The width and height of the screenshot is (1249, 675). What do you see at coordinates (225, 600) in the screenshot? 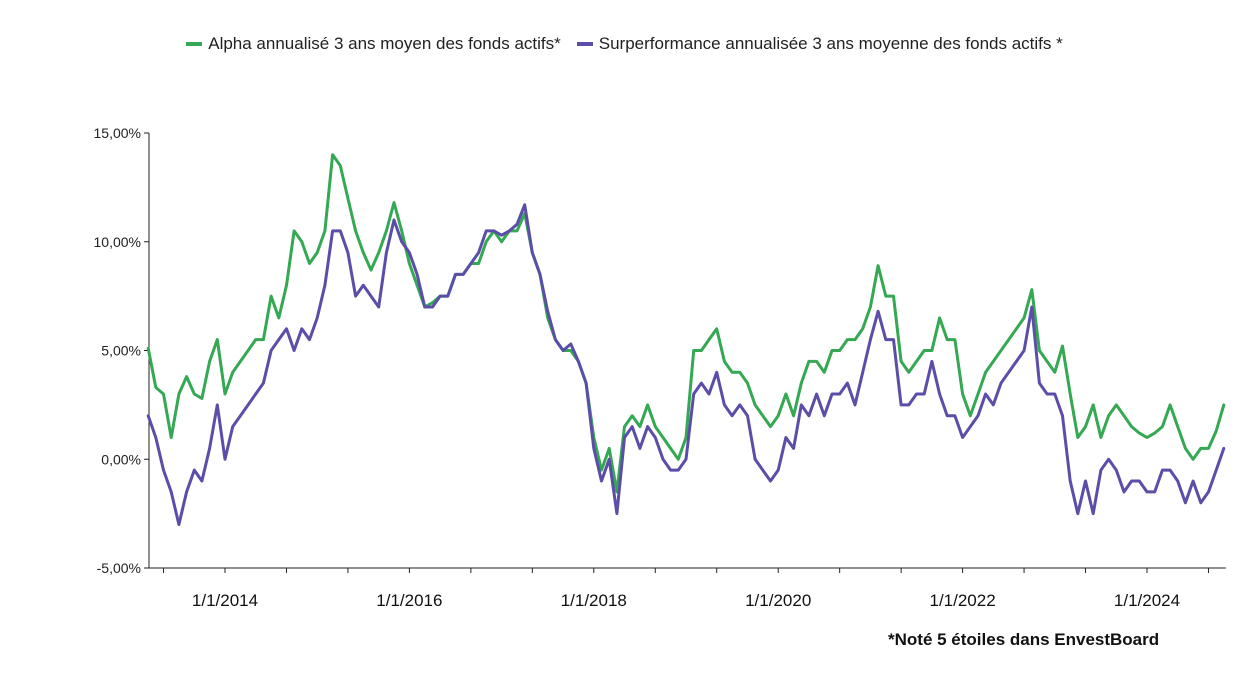
I see `x-tick-label: 1/1/2014` at bounding box center [225, 600].